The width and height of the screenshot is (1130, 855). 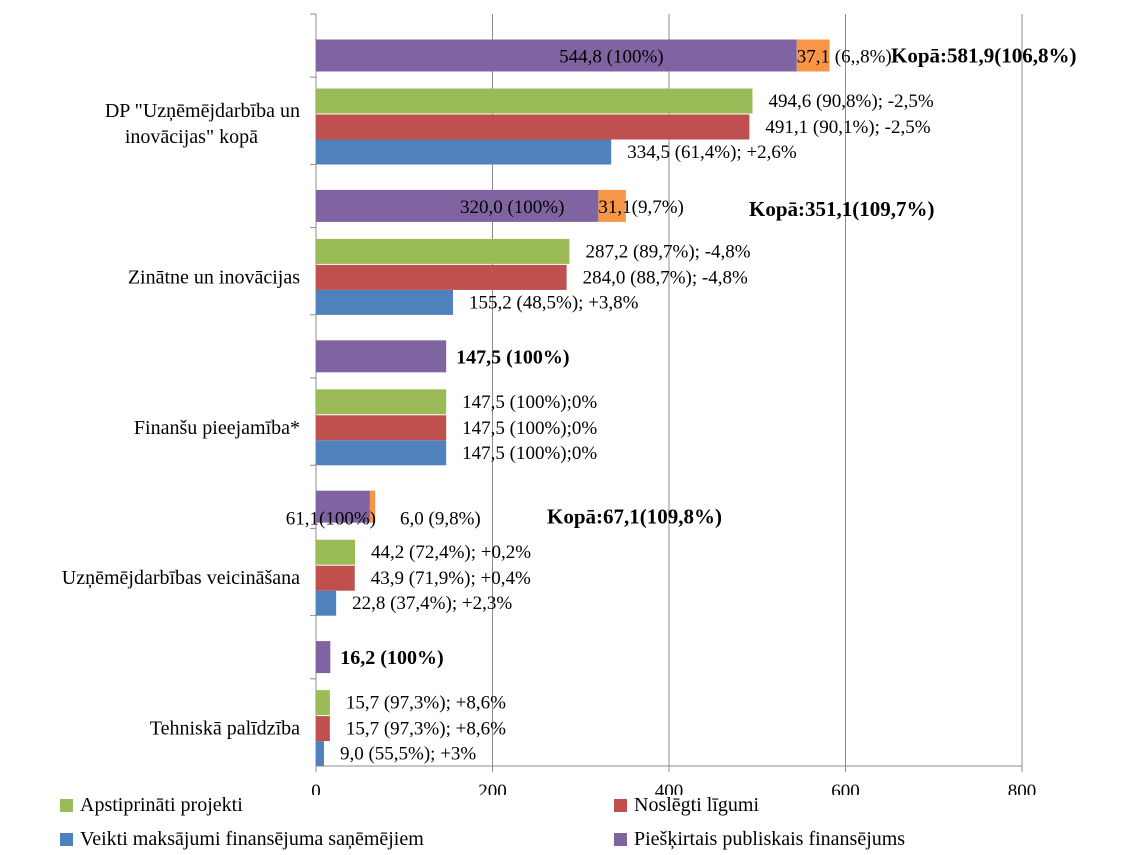 What do you see at coordinates (451, 552) in the screenshot?
I see `data-label-approved: 44,2 (72,4%); +0,2%` at bounding box center [451, 552].